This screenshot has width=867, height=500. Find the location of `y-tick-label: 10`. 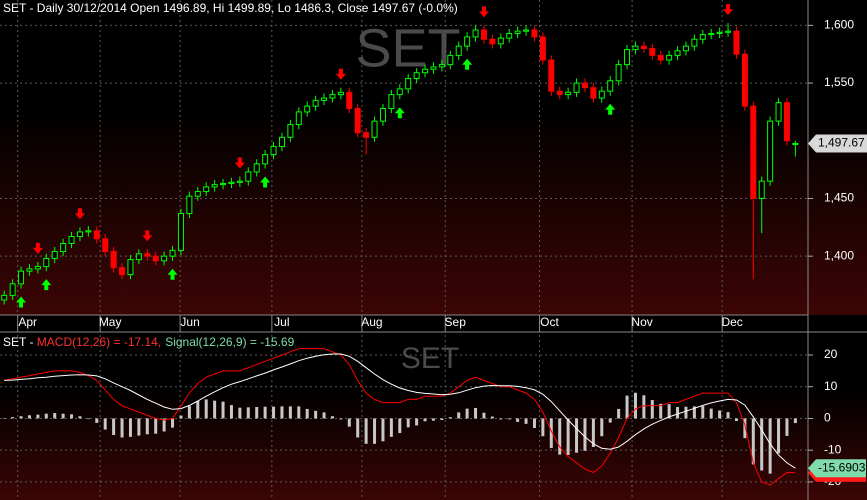

y-tick-label: 10 is located at coordinates (831, 386).